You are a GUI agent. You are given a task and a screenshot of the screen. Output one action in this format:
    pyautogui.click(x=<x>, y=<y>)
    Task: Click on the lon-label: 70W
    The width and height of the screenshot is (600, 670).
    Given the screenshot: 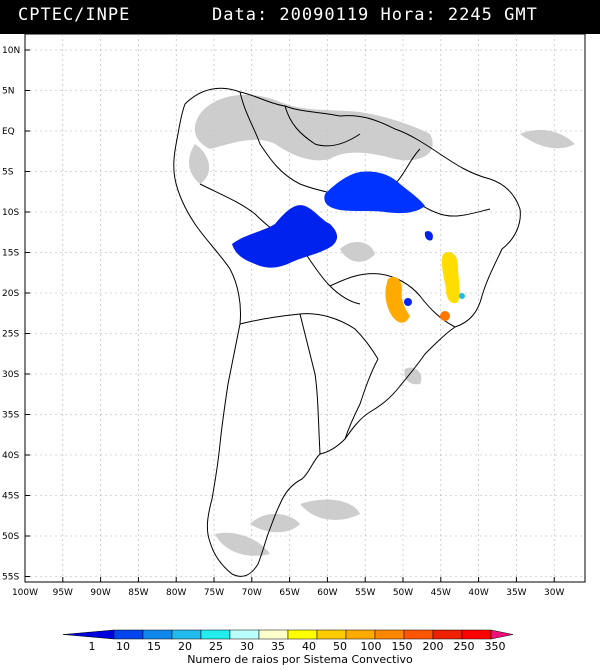 What is the action you would take?
    pyautogui.click(x=252, y=593)
    